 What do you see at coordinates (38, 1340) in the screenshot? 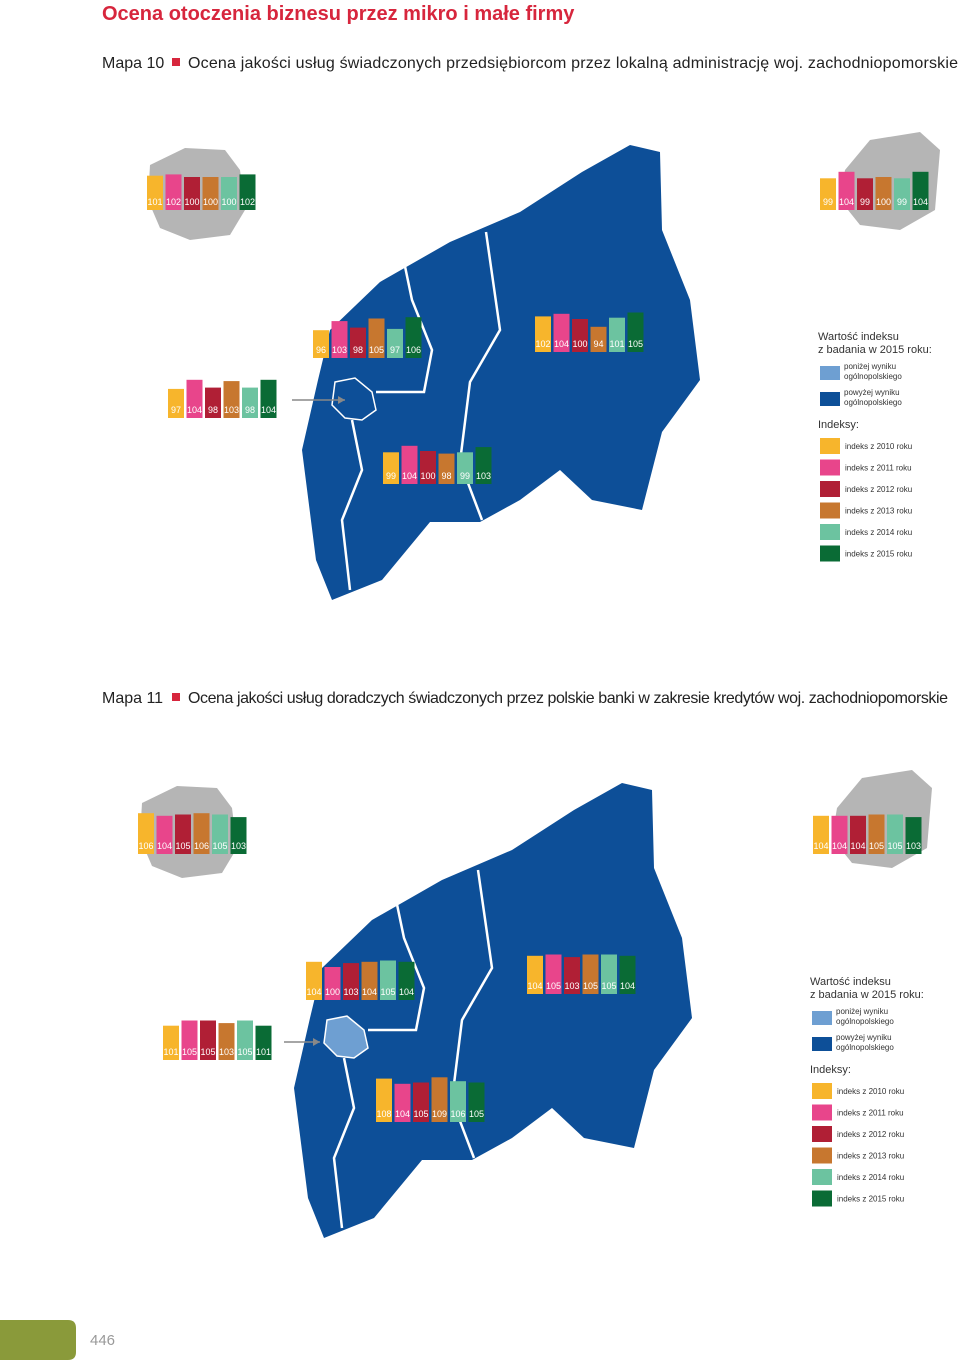
I see `page-tab` at bounding box center [38, 1340].